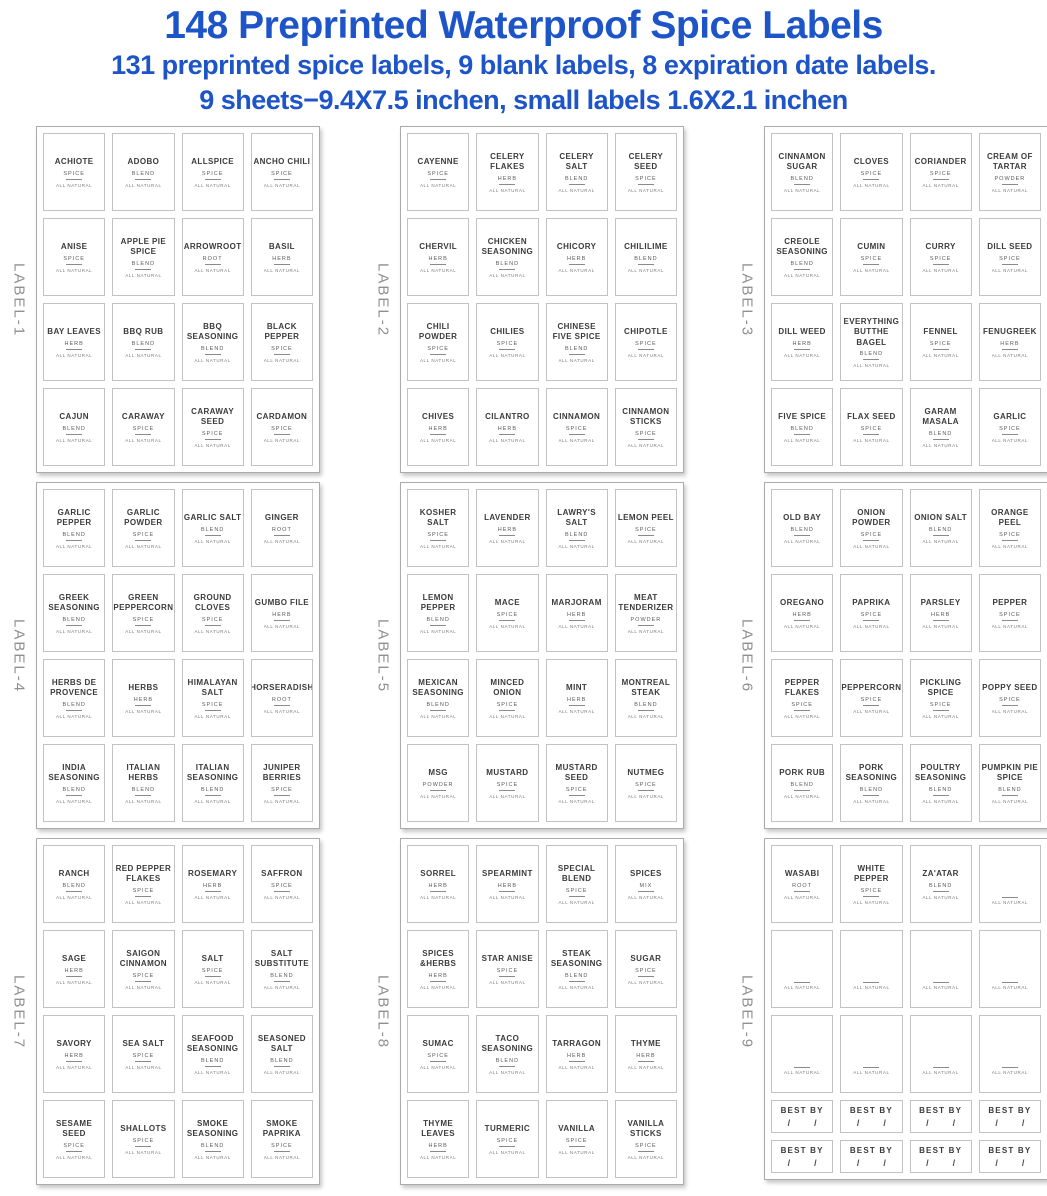 The width and height of the screenshot is (1047, 1196). Describe the element at coordinates (858, 1162) in the screenshot. I see `date-slash: /` at that location.